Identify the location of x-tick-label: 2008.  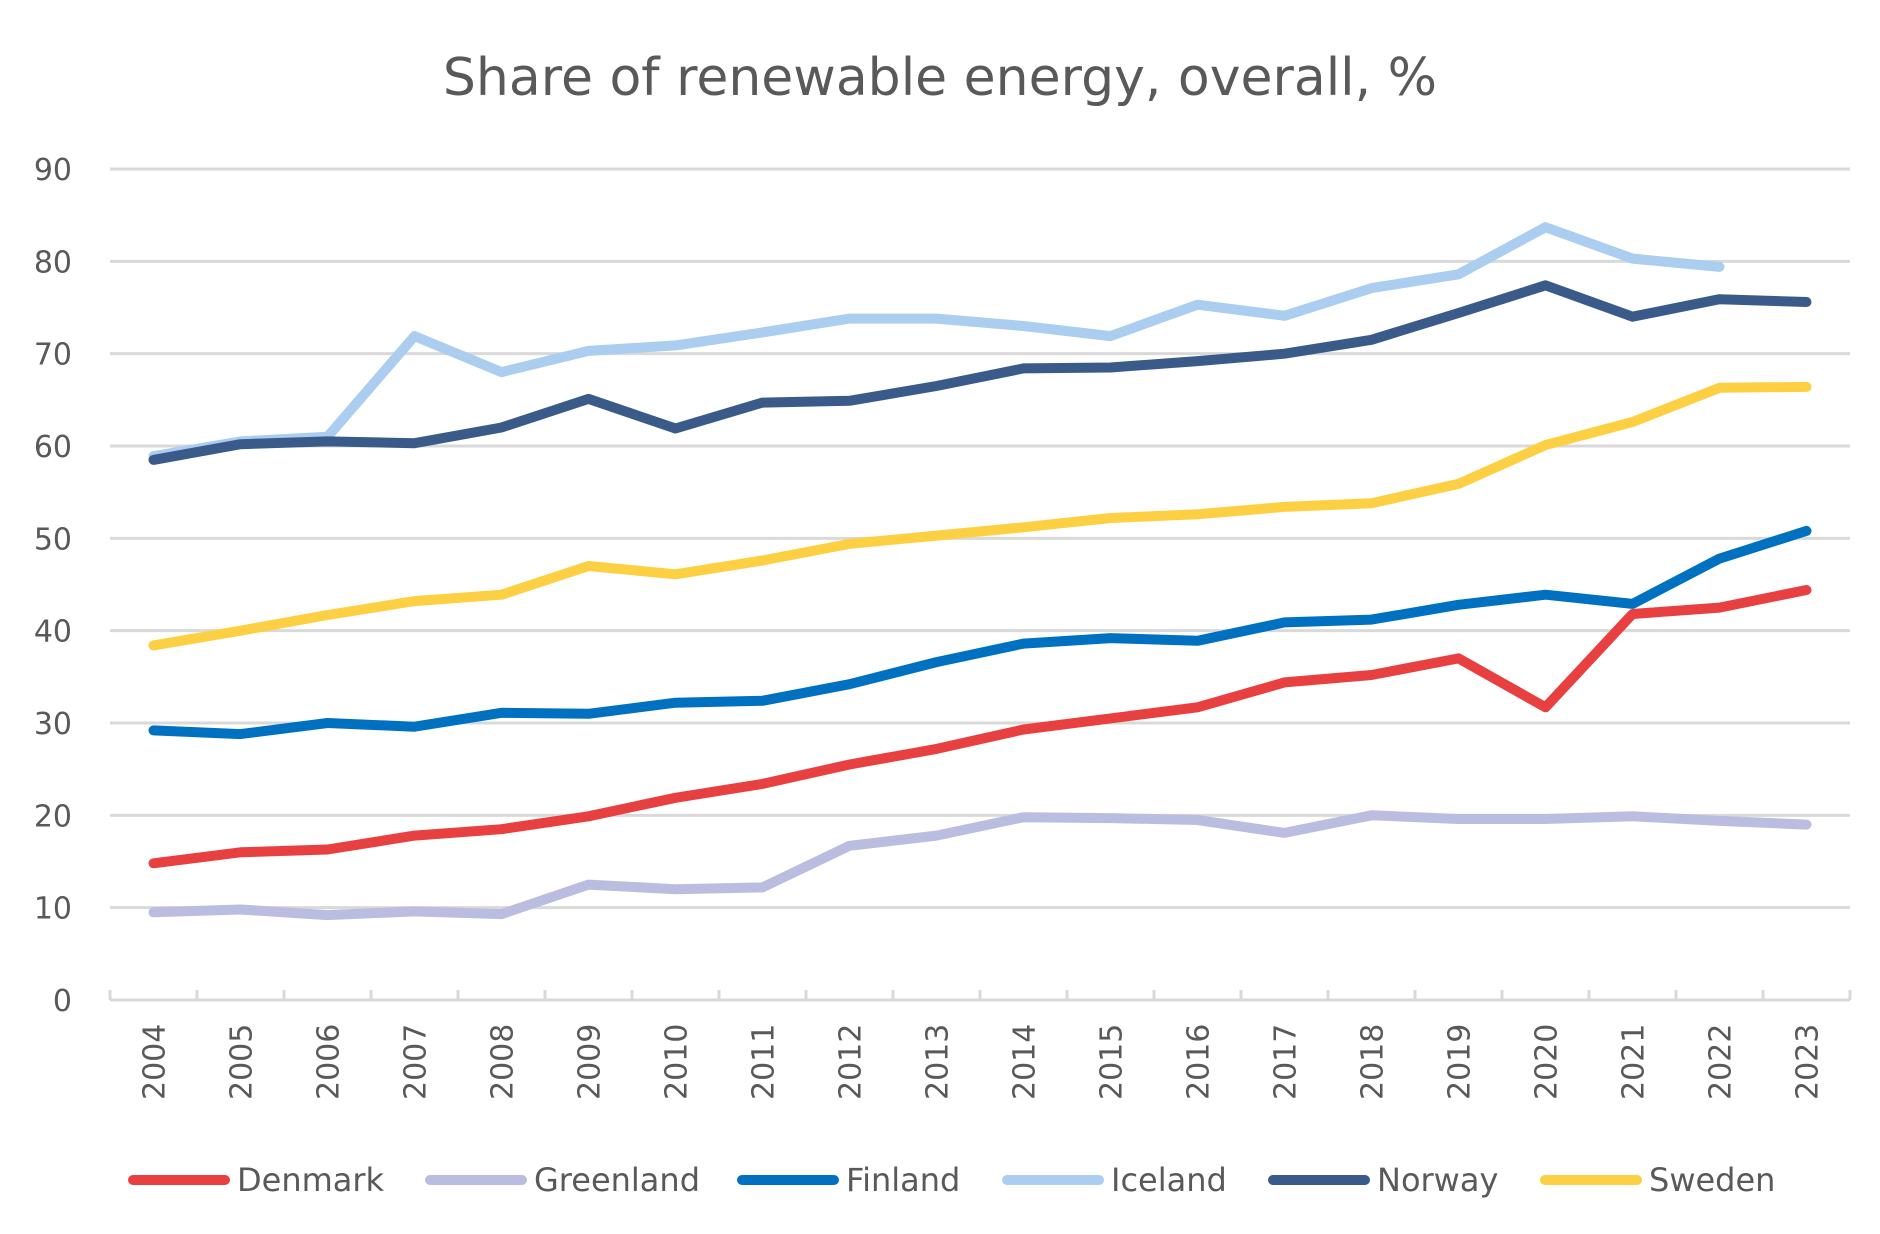
(503, 1062).